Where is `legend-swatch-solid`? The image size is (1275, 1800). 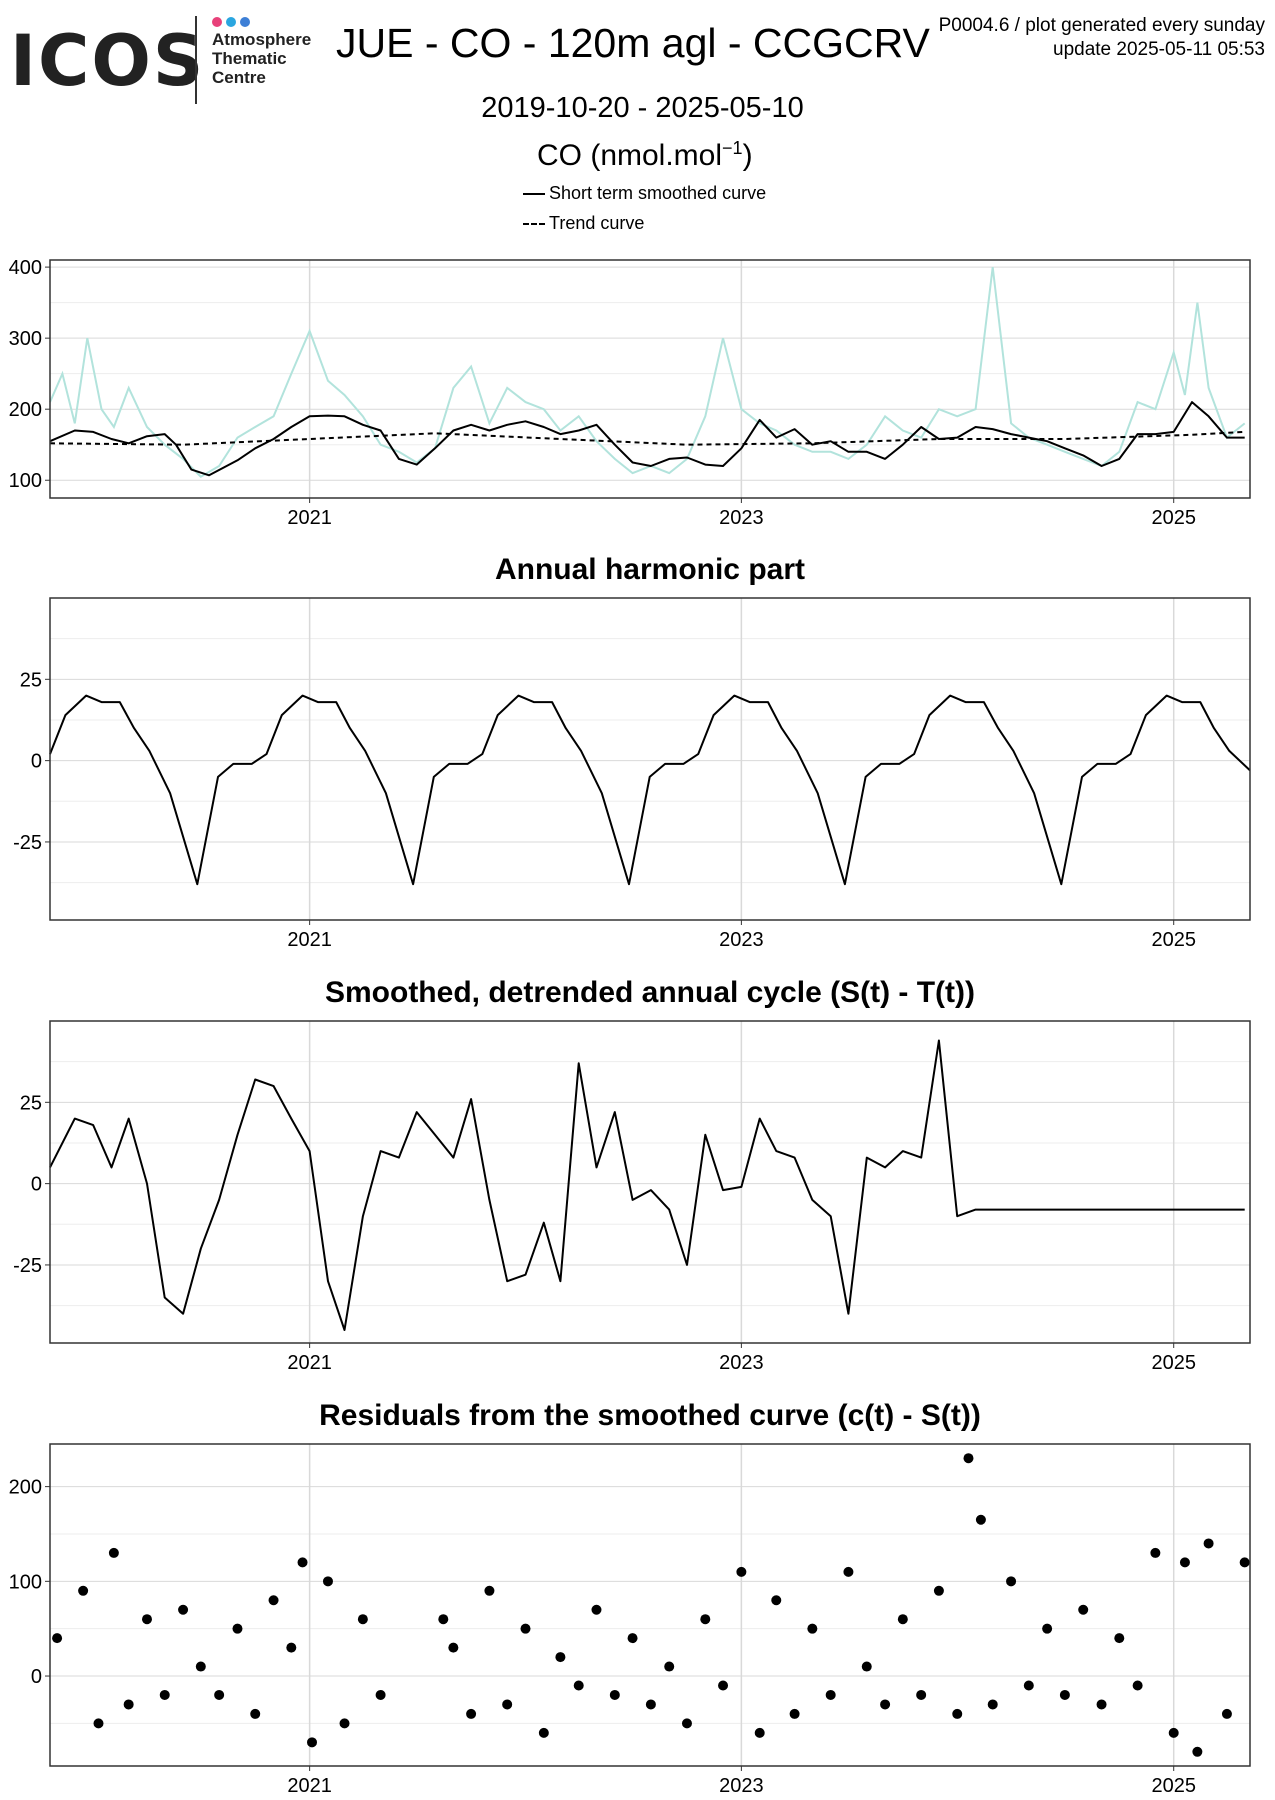
legend-swatch-solid is located at coordinates (534, 193).